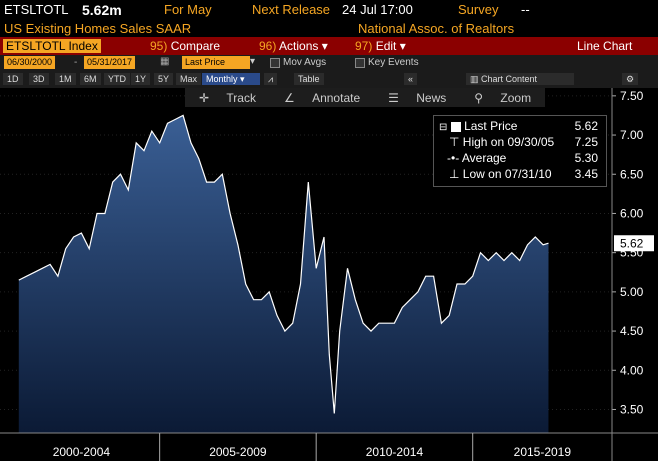 The height and width of the screenshot is (461, 658). Describe the element at coordinates (479, 97) in the screenshot. I see `magnifier-icon: ⚲` at that location.